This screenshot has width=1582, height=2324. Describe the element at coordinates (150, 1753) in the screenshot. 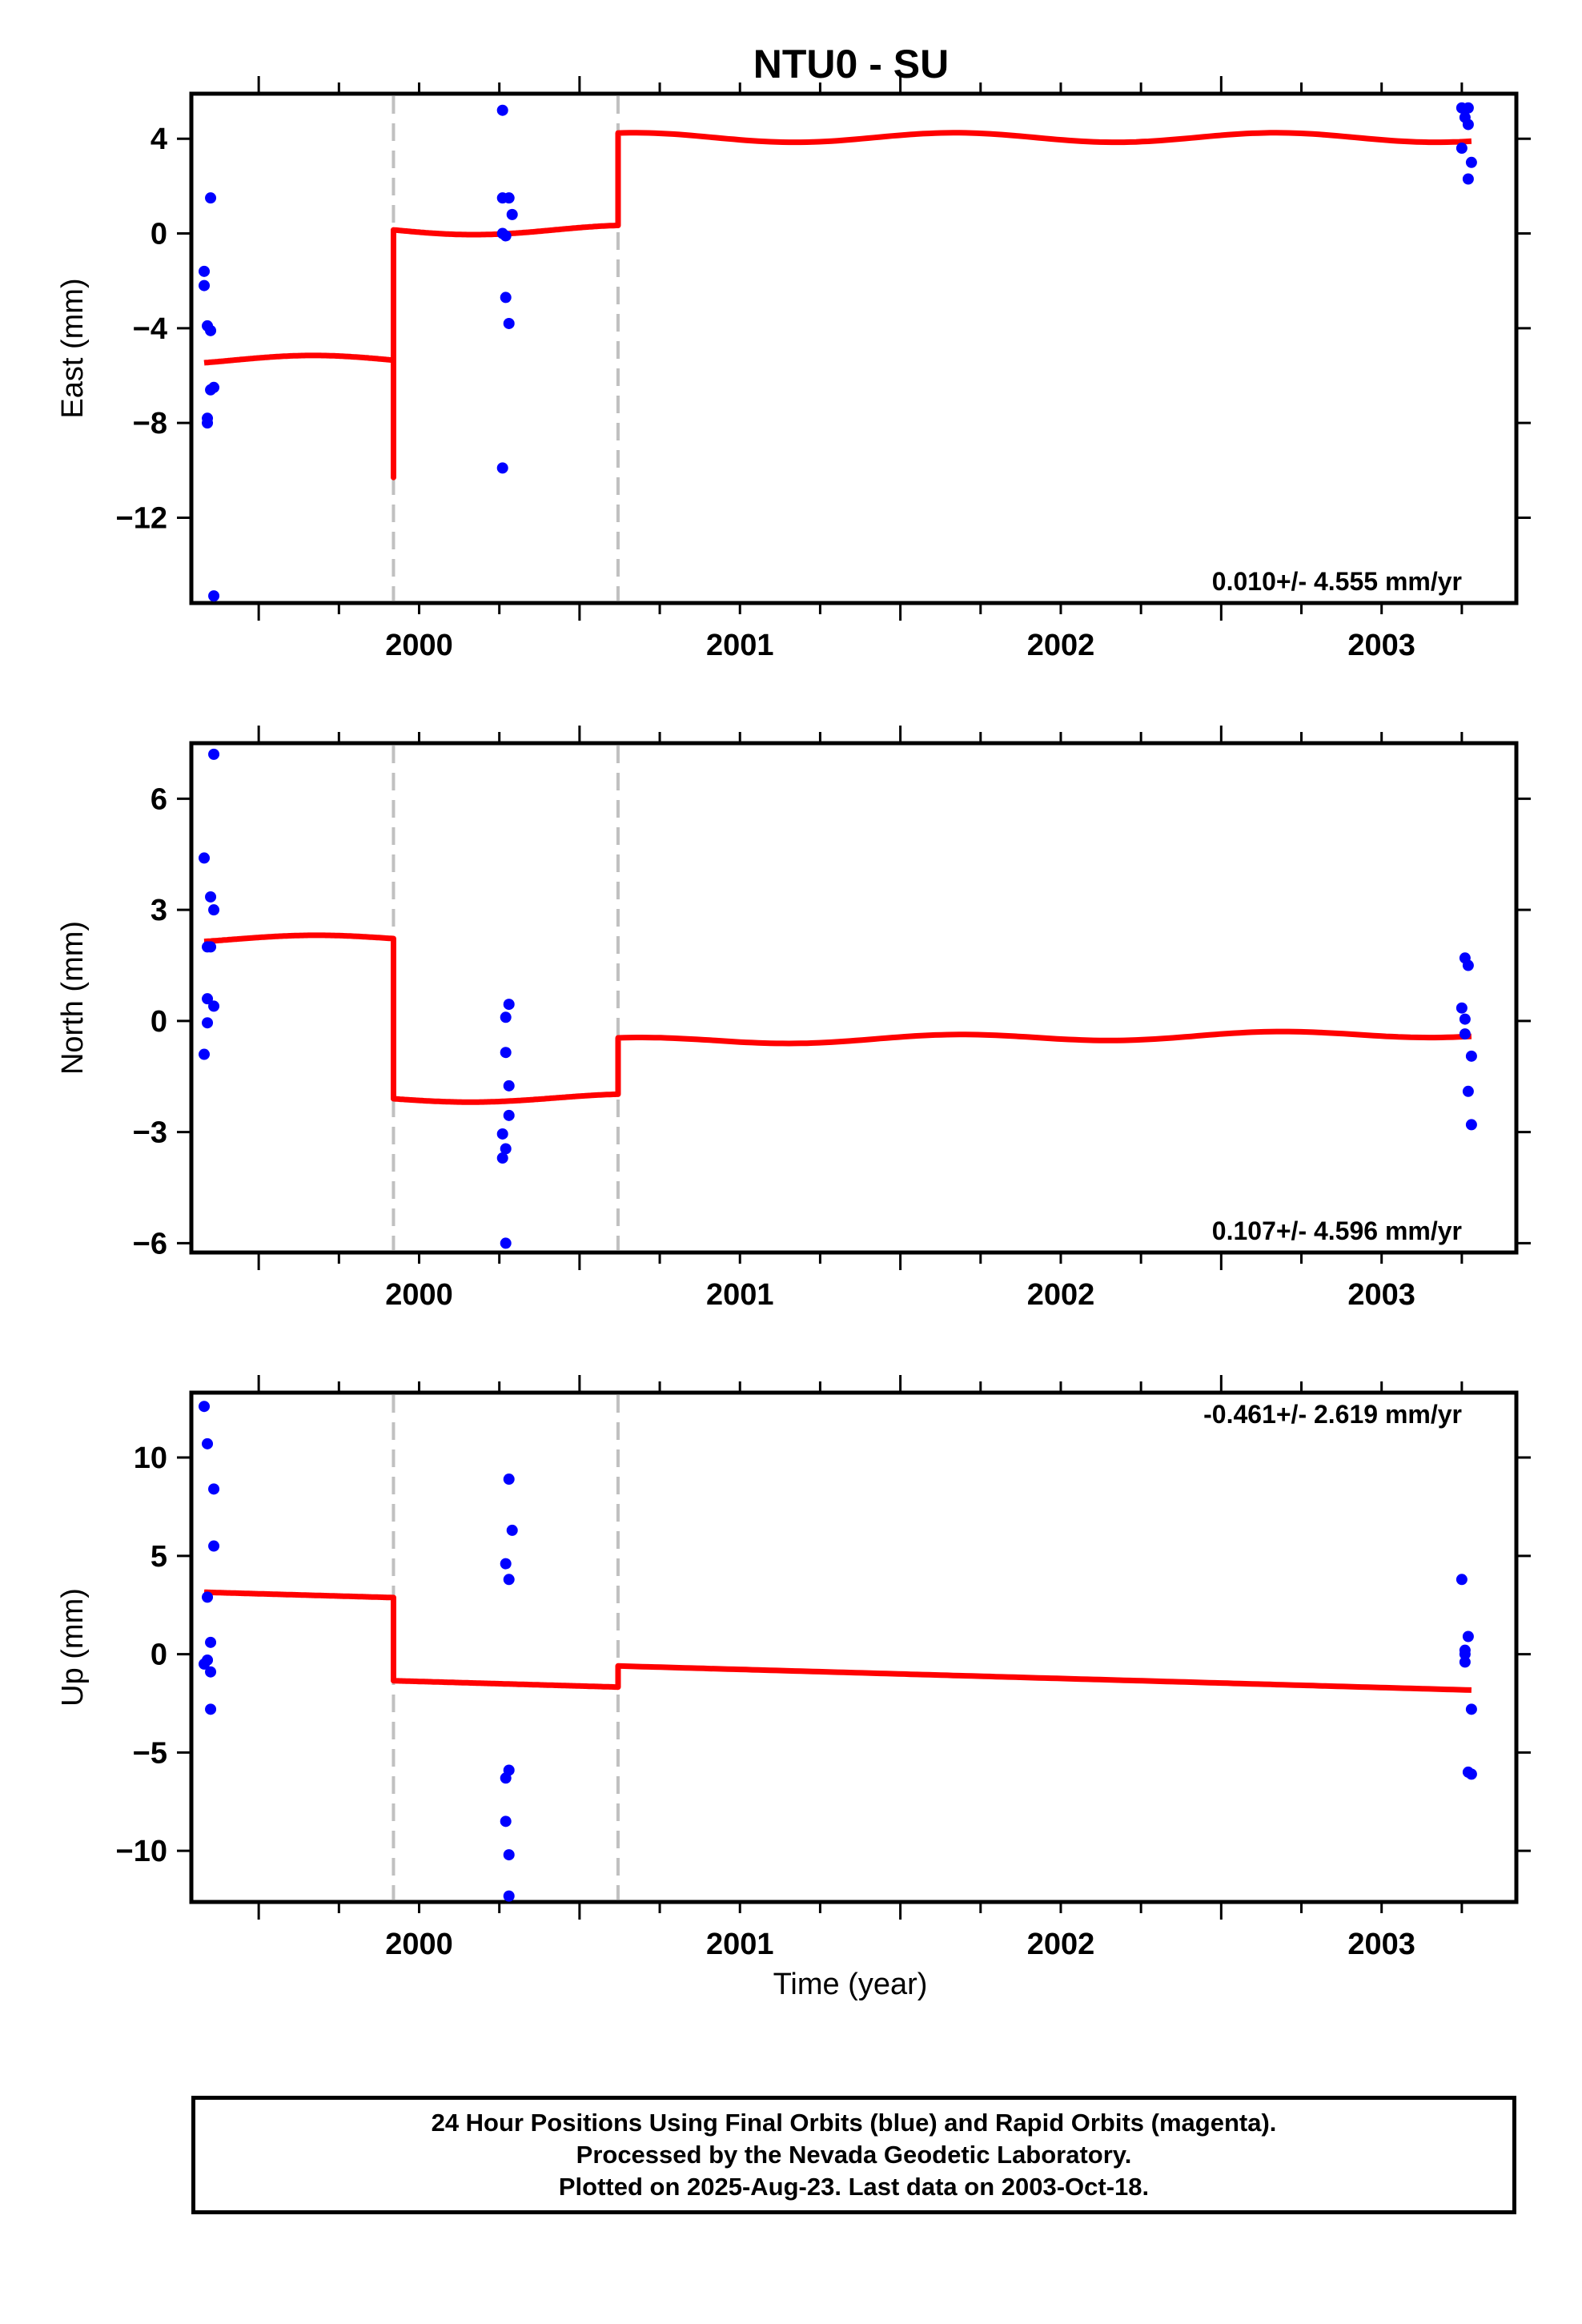

I see `y-tick-label: −5` at that location.